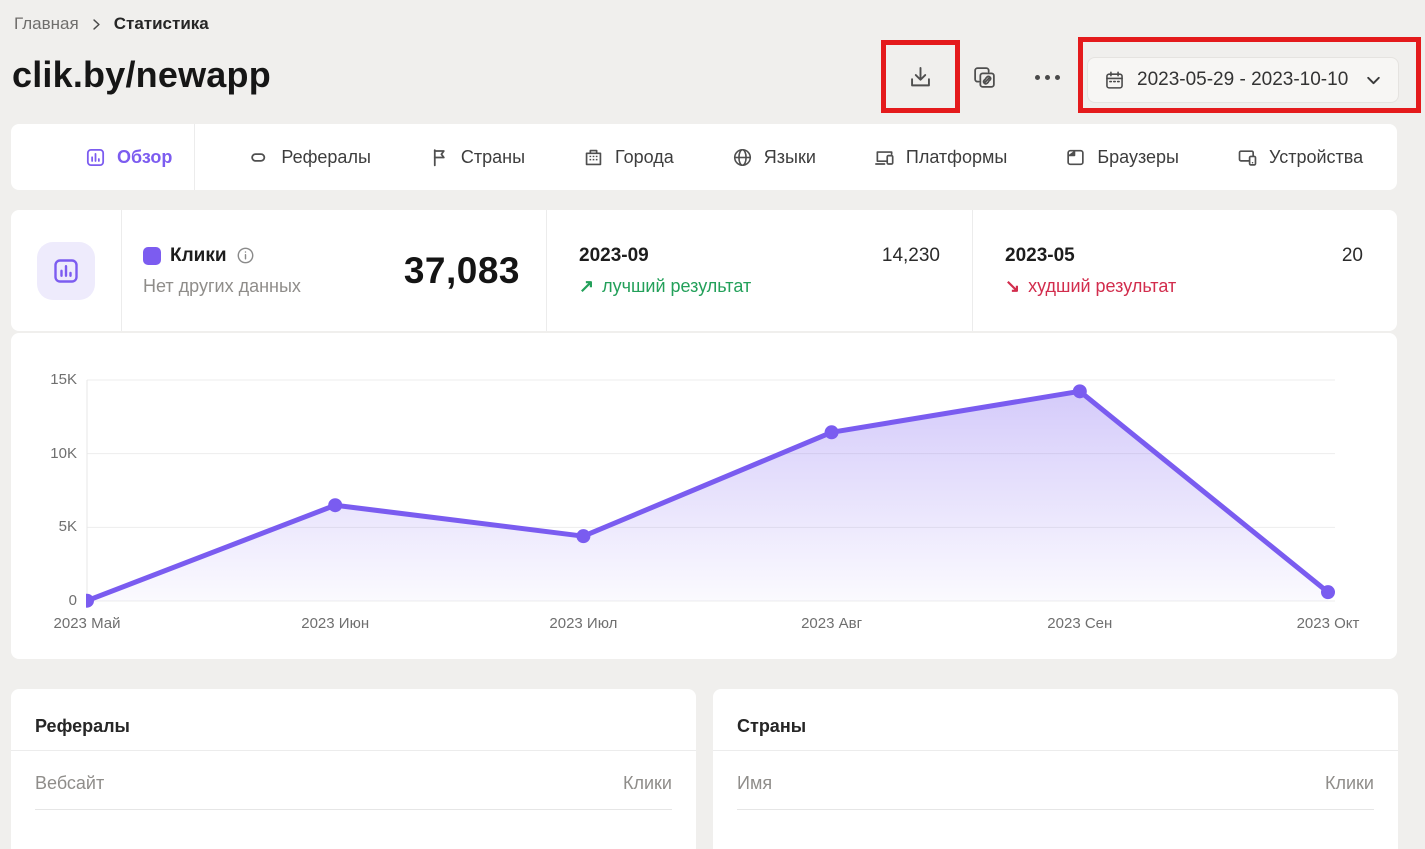 The height and width of the screenshot is (849, 1425). Describe the element at coordinates (1102, 285) in the screenshot. I see `worst-result-label: худший результат` at that location.